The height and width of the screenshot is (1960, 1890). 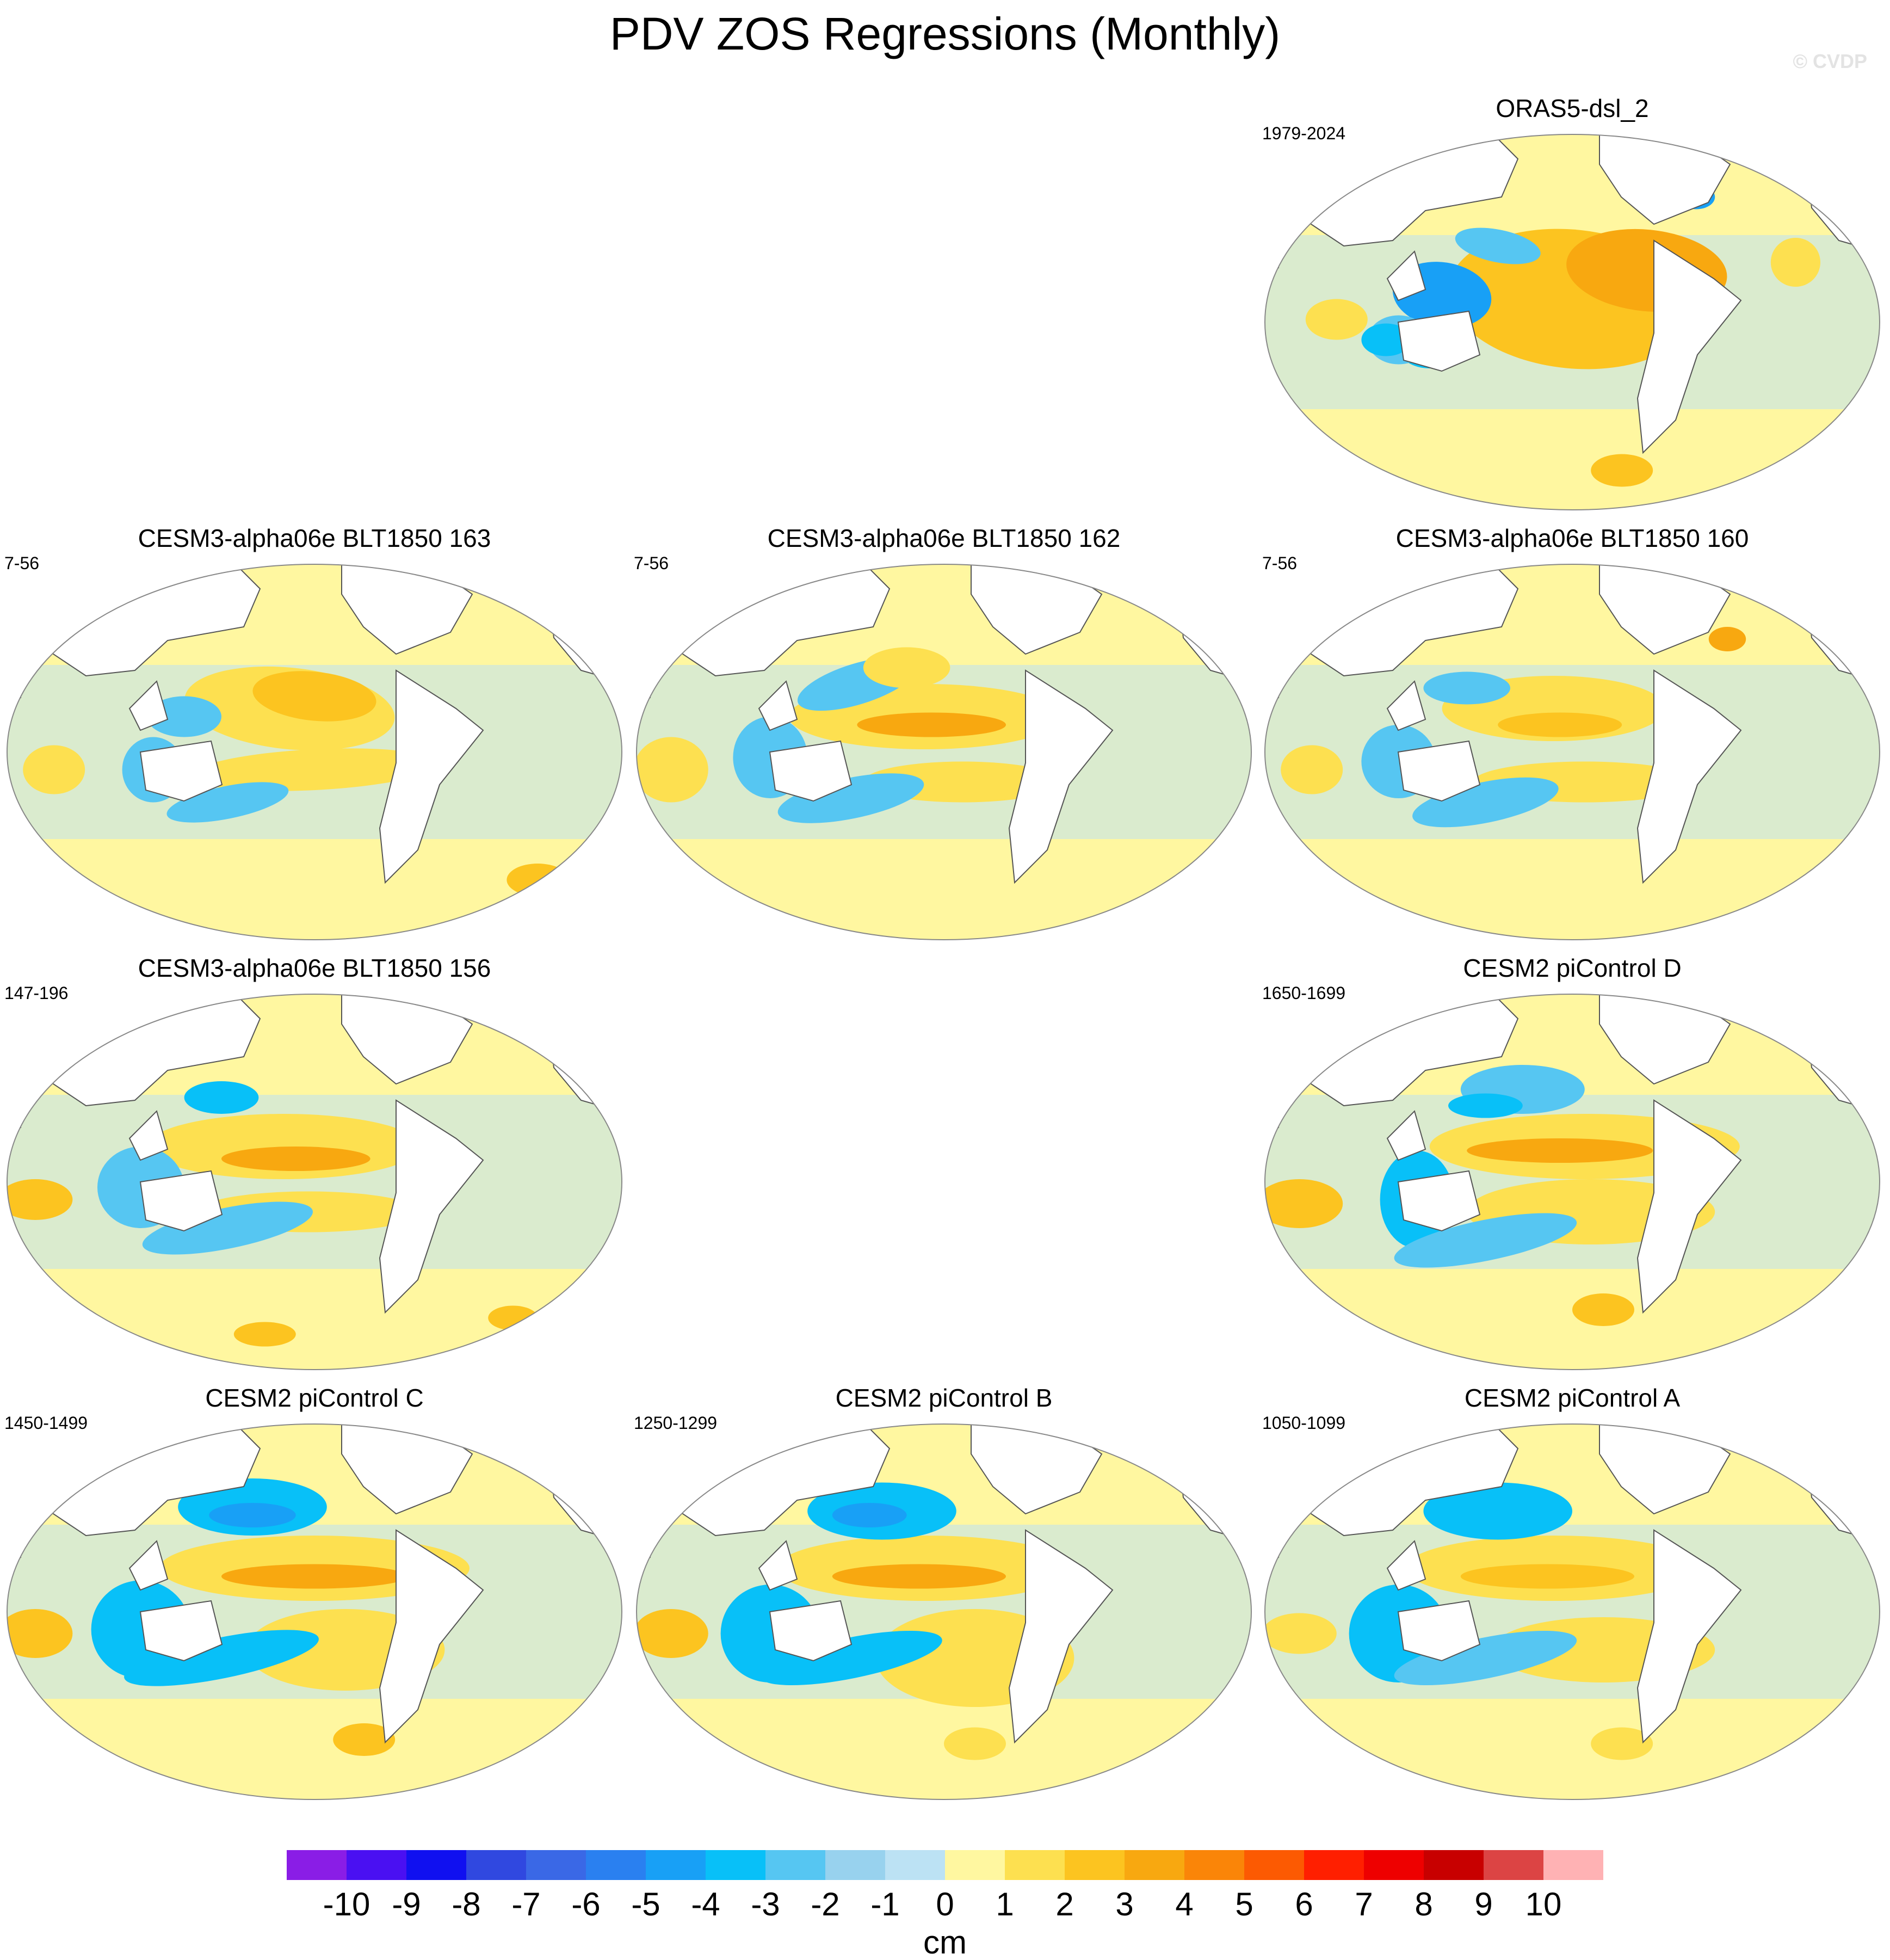 I want to click on colorbar-tick-label: 4, so click(x=1184, y=1904).